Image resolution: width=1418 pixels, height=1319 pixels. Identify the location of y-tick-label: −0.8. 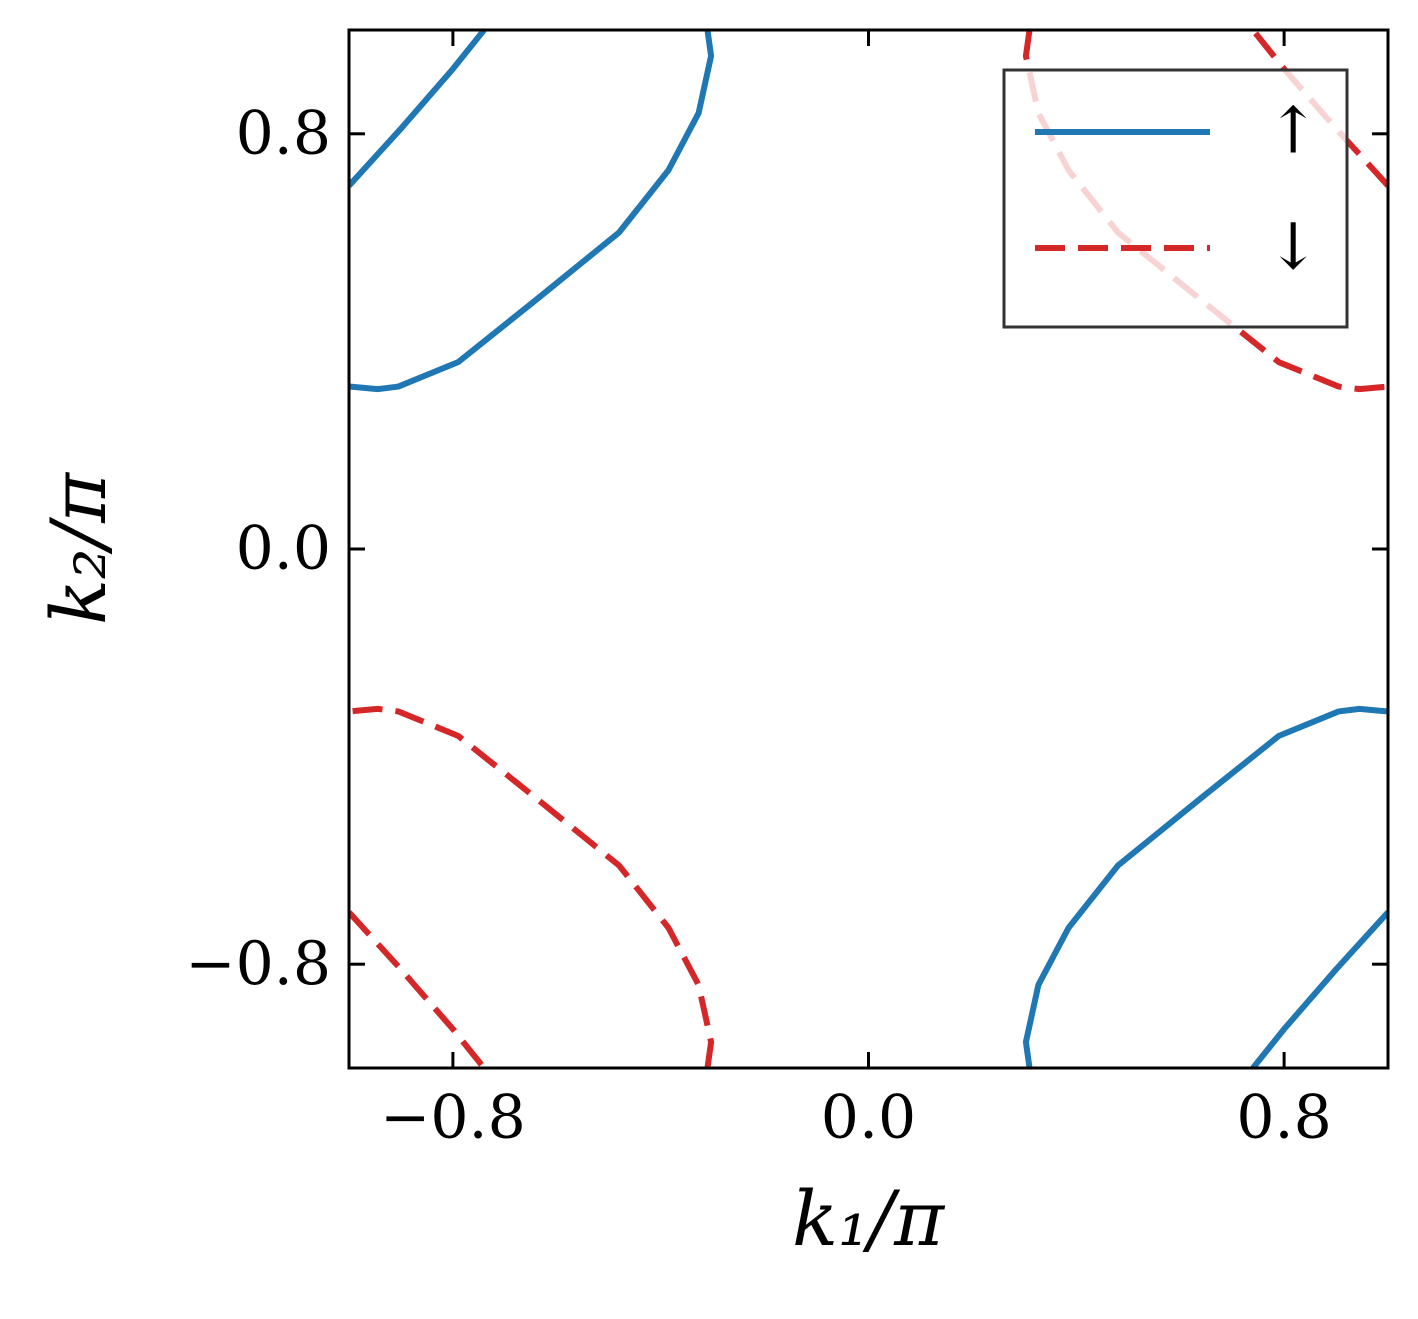
(258, 964).